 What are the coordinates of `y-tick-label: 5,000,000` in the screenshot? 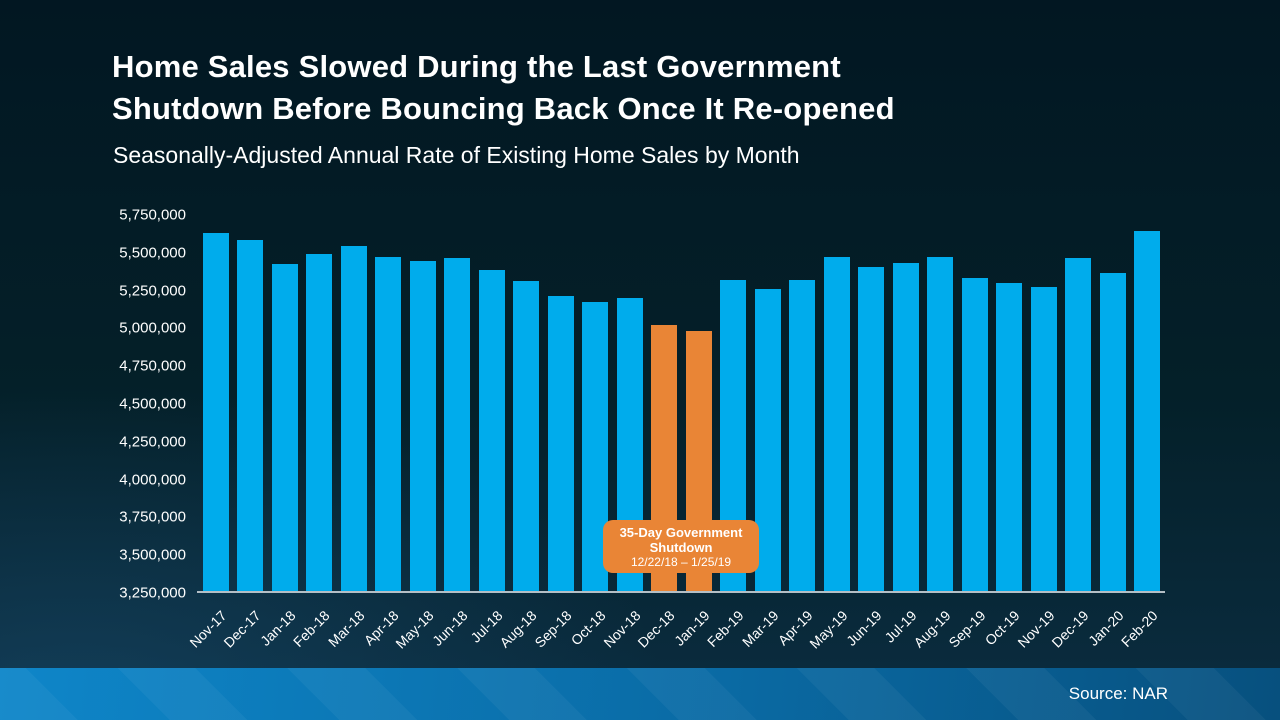 It's located at (152, 328).